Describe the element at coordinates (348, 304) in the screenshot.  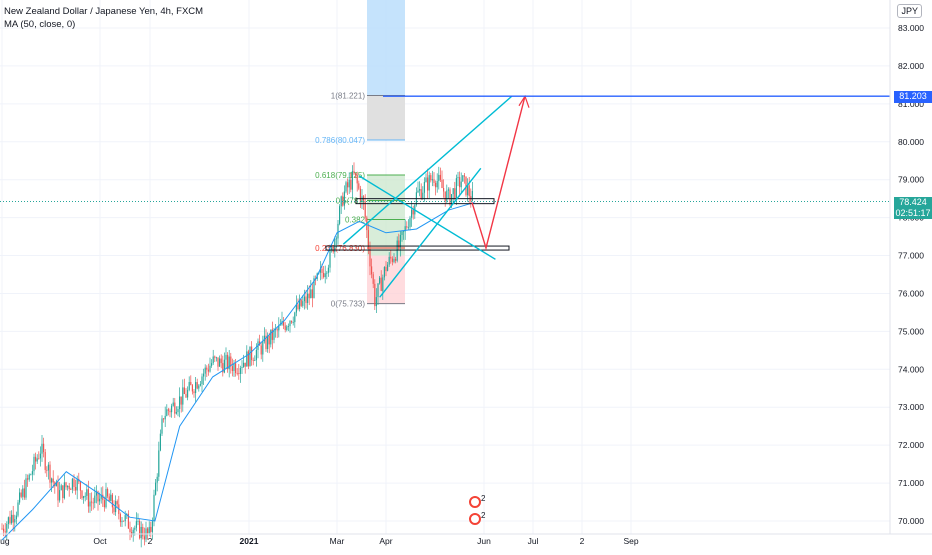
I see `fib-label: 0(75.733)` at that location.